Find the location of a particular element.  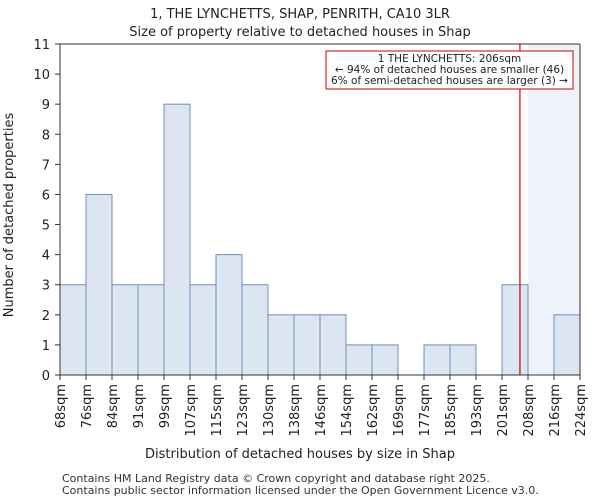

y-tick-label-6: 6 is located at coordinates (46, 195).